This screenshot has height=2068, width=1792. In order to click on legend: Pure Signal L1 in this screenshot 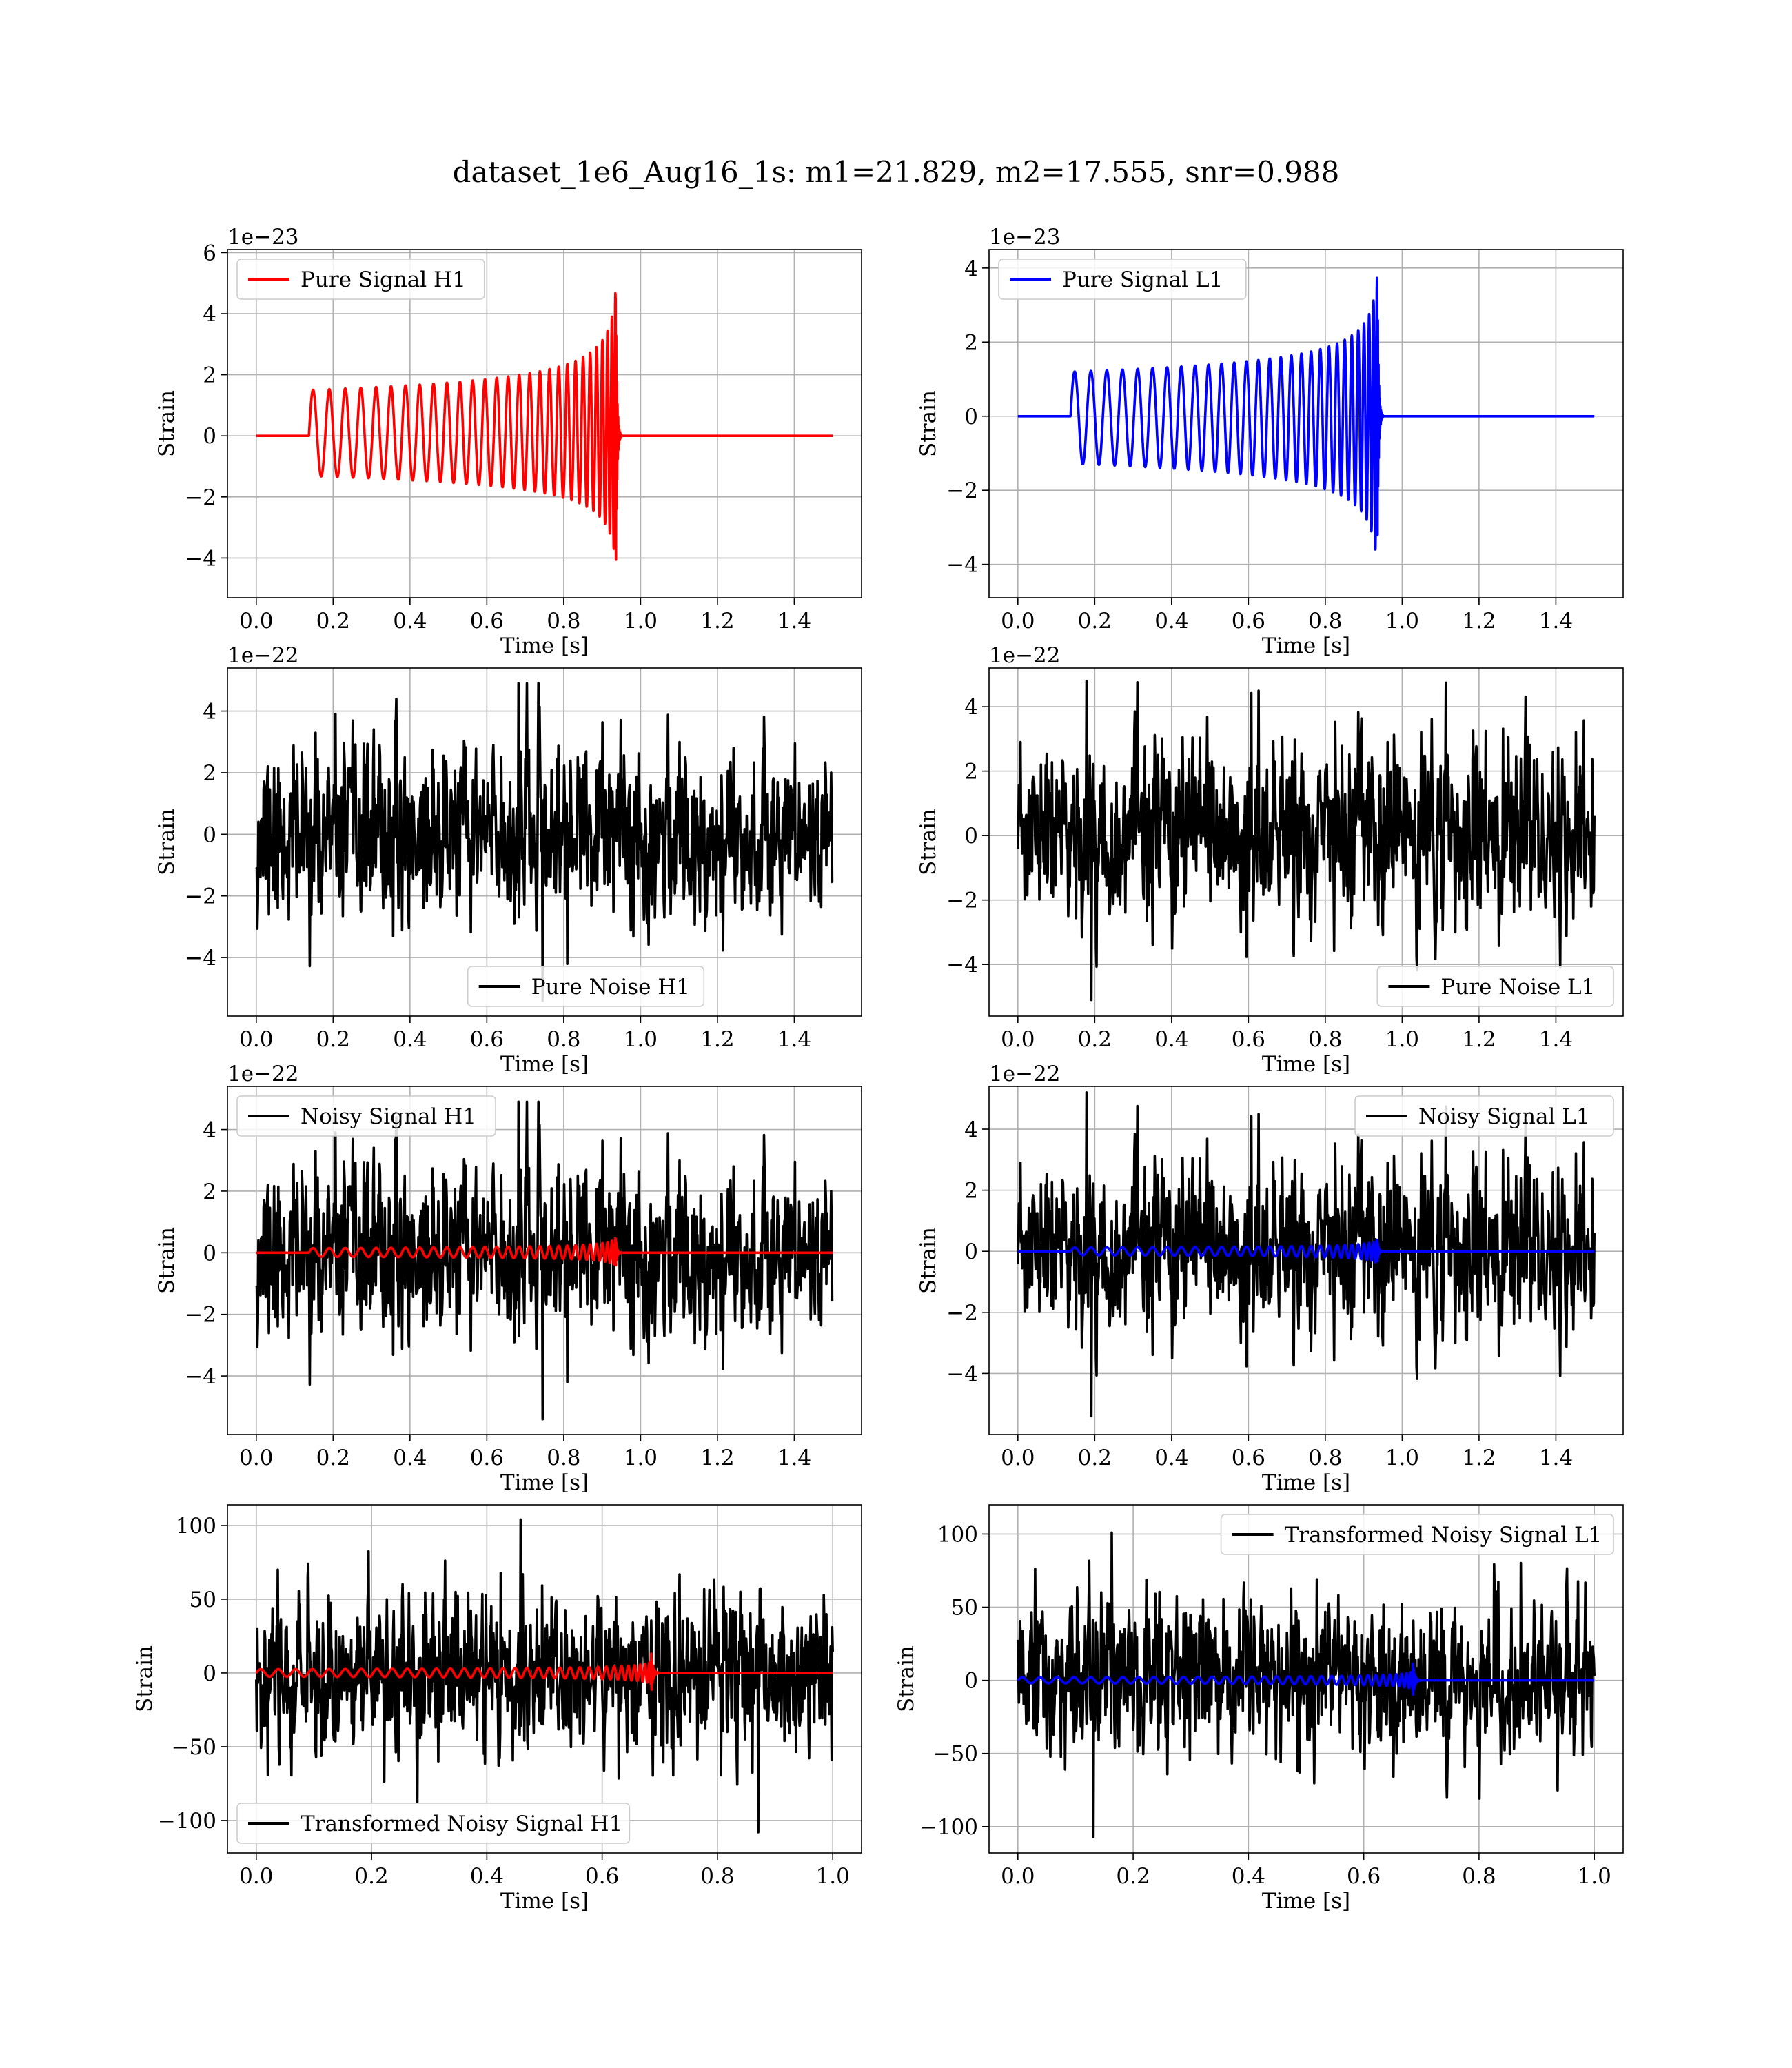, I will do `click(1122, 279)`.